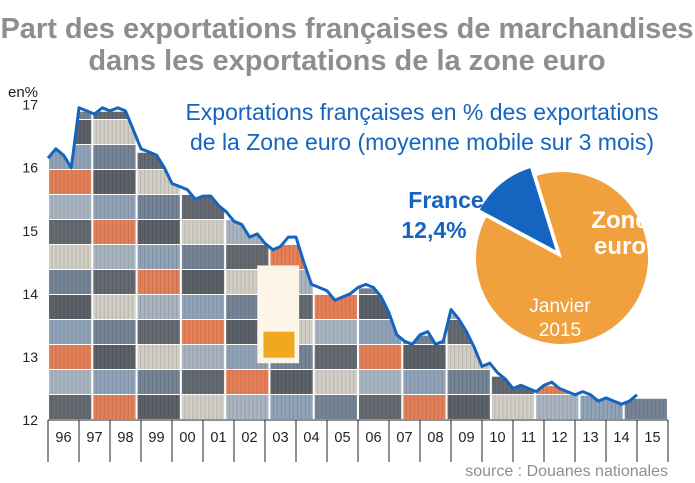 The image size is (695, 483). What do you see at coordinates (566, 471) in the screenshot?
I see `source-note: source : Douanes nationales` at bounding box center [566, 471].